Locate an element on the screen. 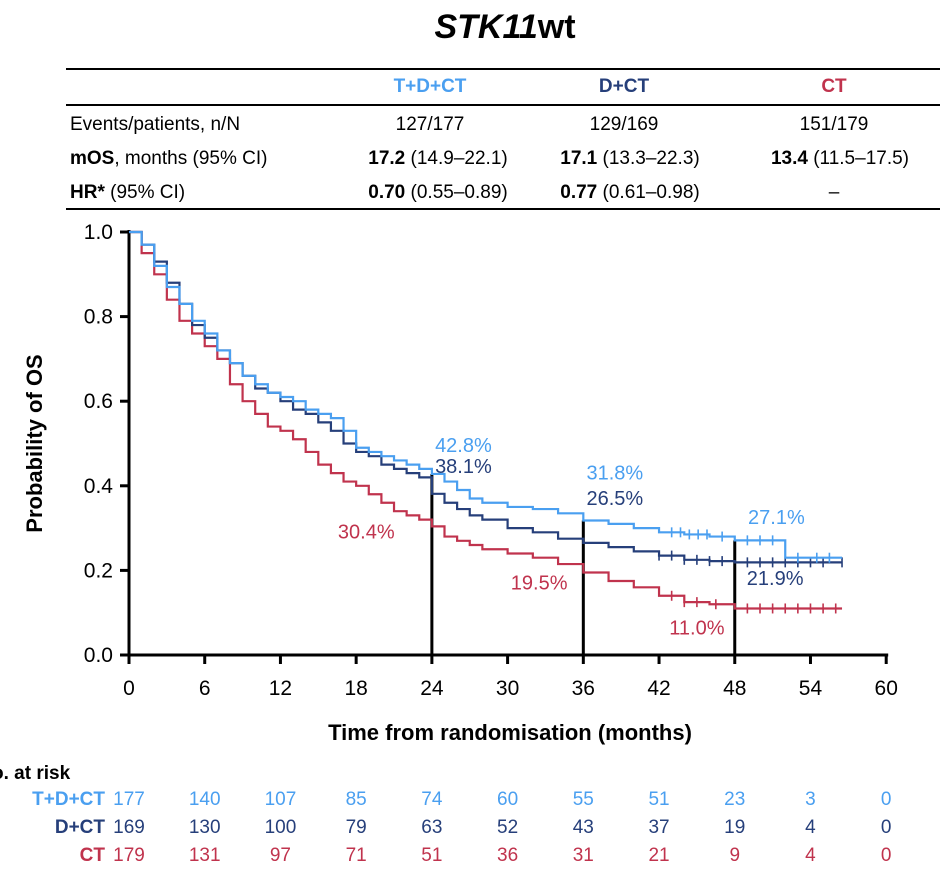 This screenshot has height=871, width=940. risk-value: 85 is located at coordinates (356, 799).